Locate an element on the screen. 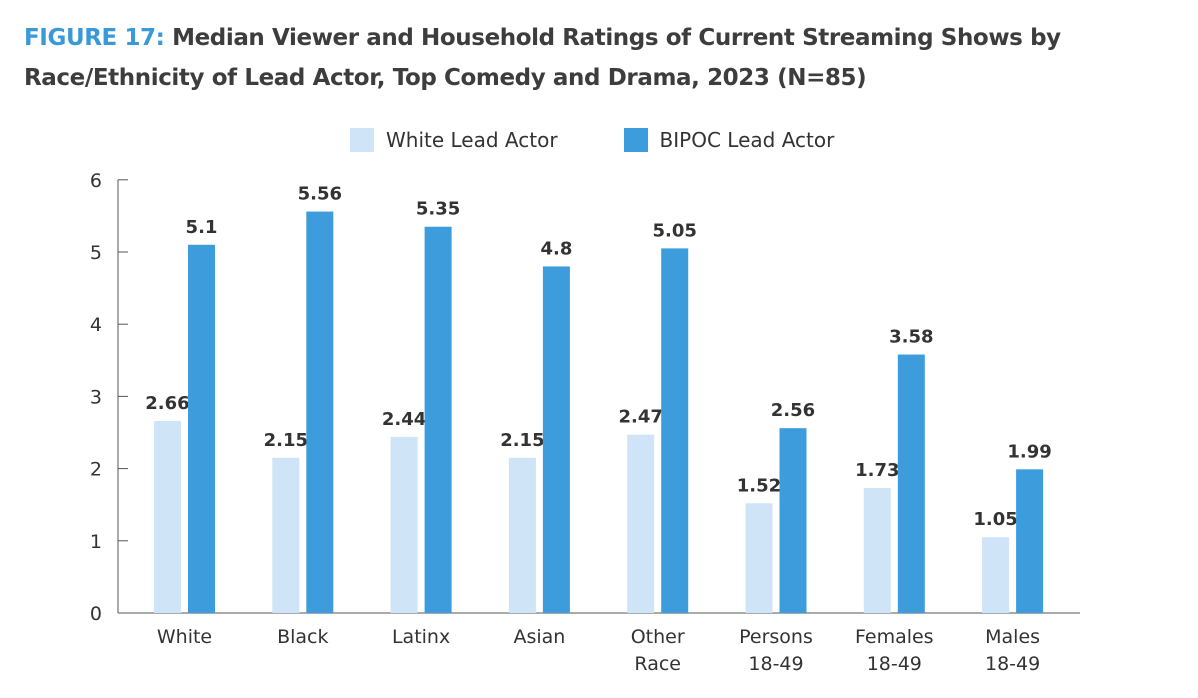 Image resolution: width=1198 pixels, height=698 pixels. data-label: 1.05 is located at coordinates (995, 519).